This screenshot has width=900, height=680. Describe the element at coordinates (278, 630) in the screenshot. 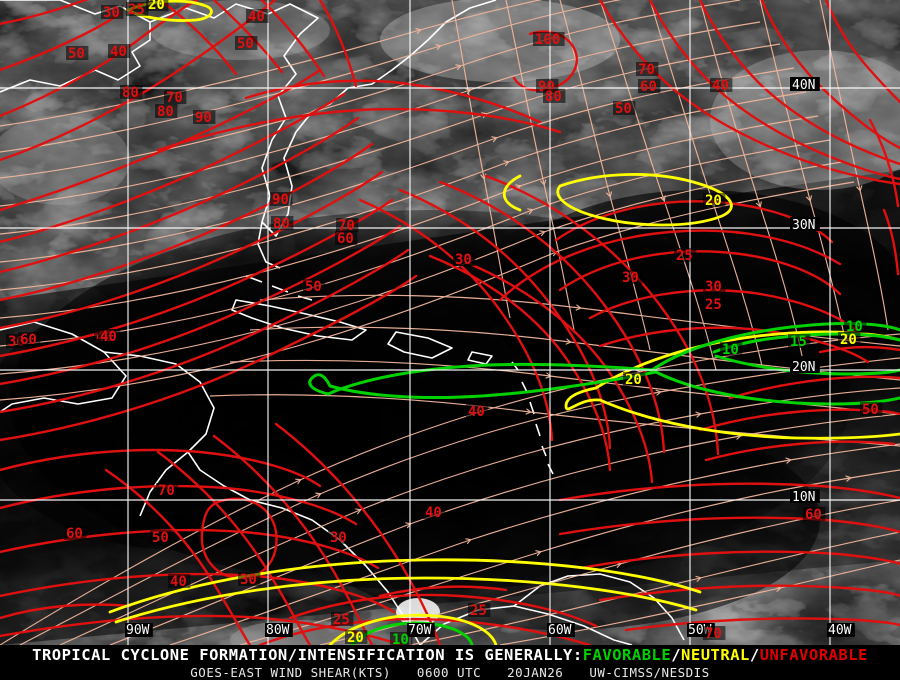

I see `lon-tick-label: 80W` at that location.